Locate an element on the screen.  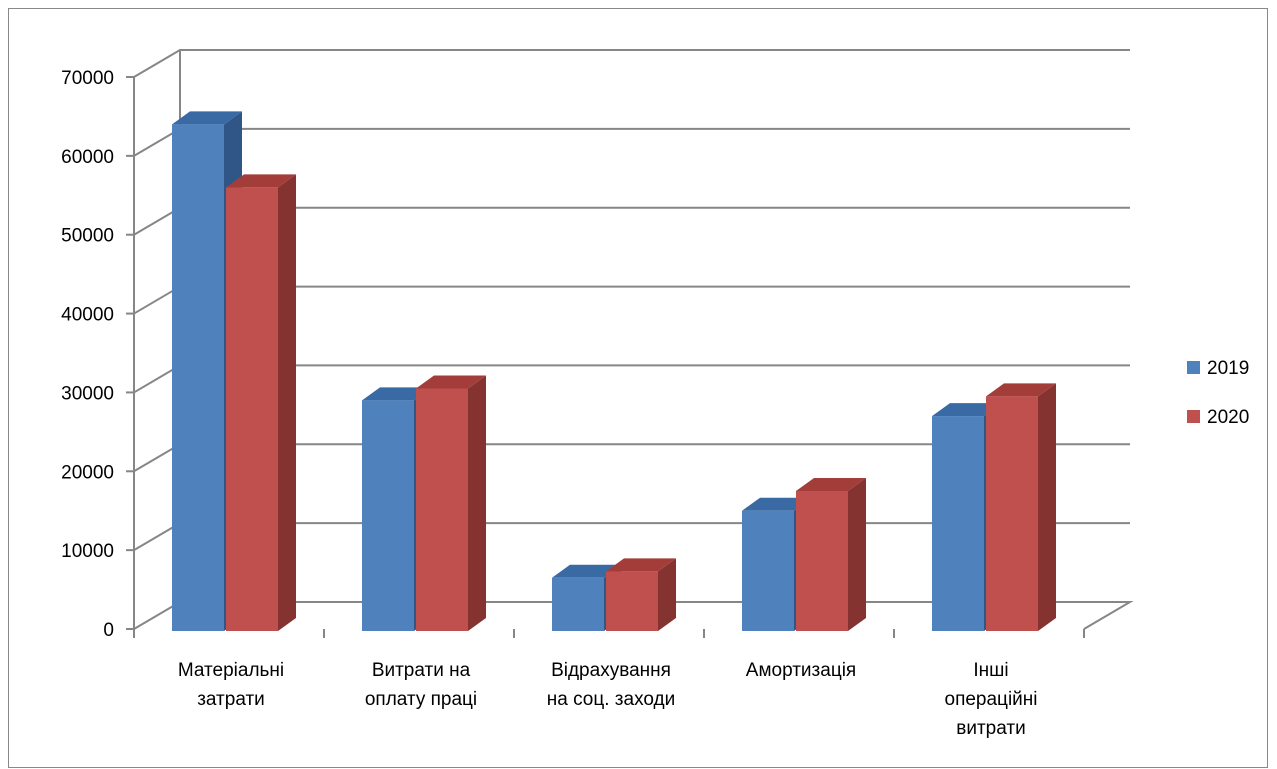
x-tick-label: затрати is located at coordinates (231, 699).